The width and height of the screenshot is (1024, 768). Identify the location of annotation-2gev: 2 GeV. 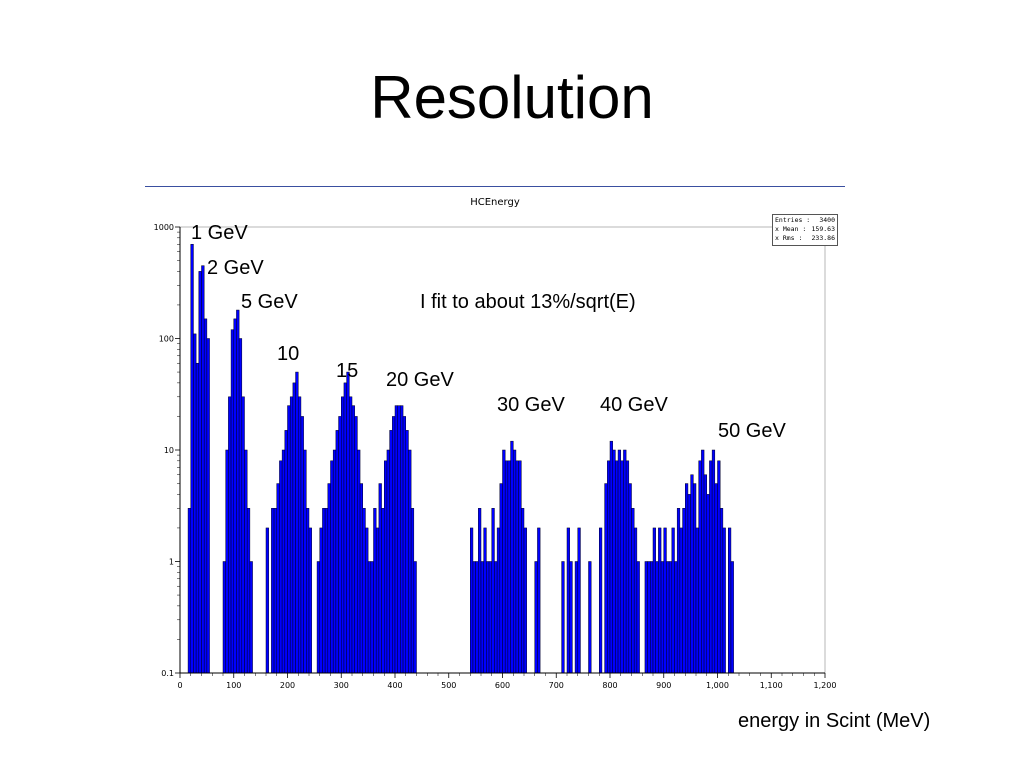
(235, 268).